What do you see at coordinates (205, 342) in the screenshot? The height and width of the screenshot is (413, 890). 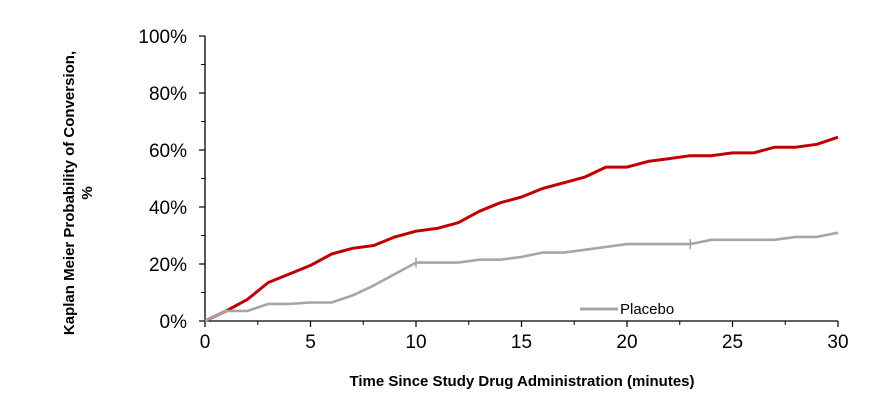 I see `x-tick-label-0: 0` at bounding box center [205, 342].